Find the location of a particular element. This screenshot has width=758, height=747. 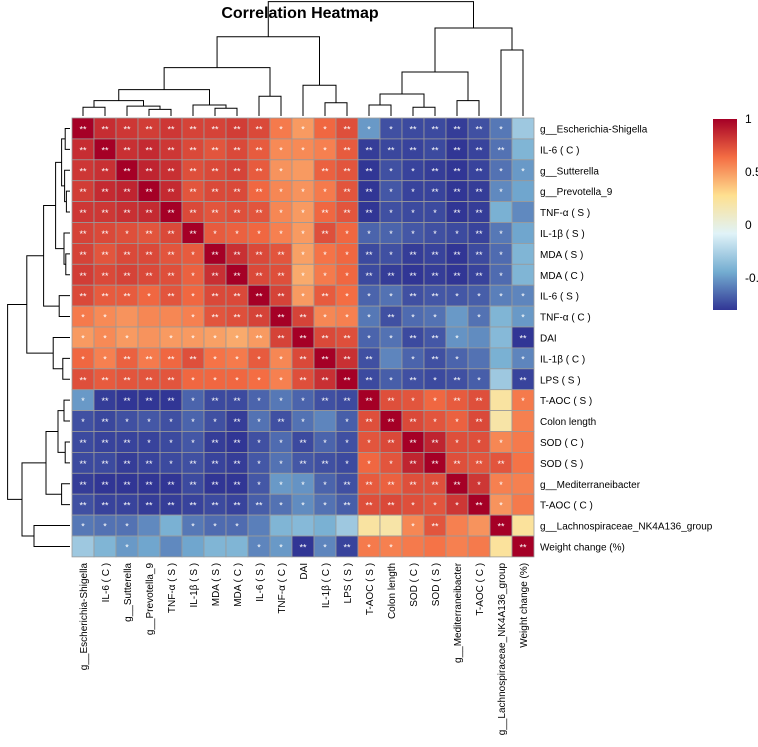

row-label: g__Escherichia-Shigella is located at coordinates (594, 129).